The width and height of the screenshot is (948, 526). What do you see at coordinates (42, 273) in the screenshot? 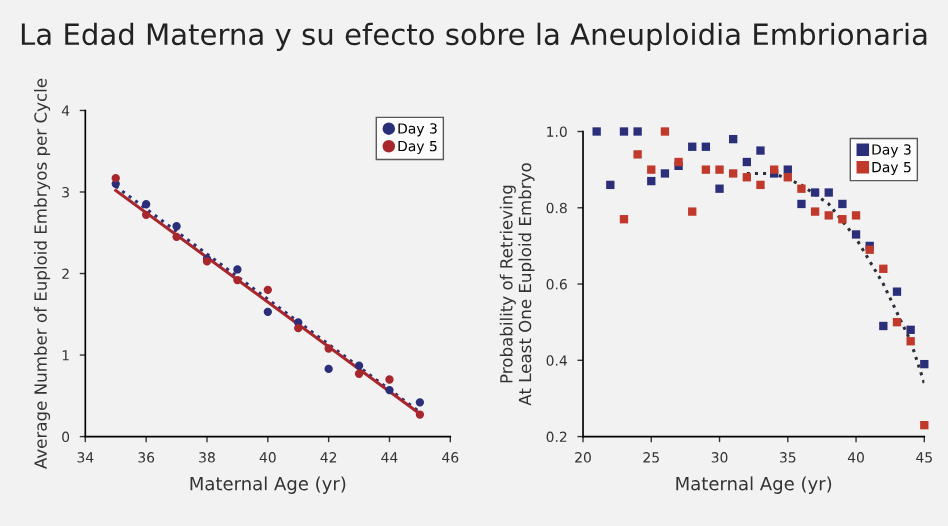
I see `y-axis-title: Average Number of Euploid Embryos per Cycle` at bounding box center [42, 273].